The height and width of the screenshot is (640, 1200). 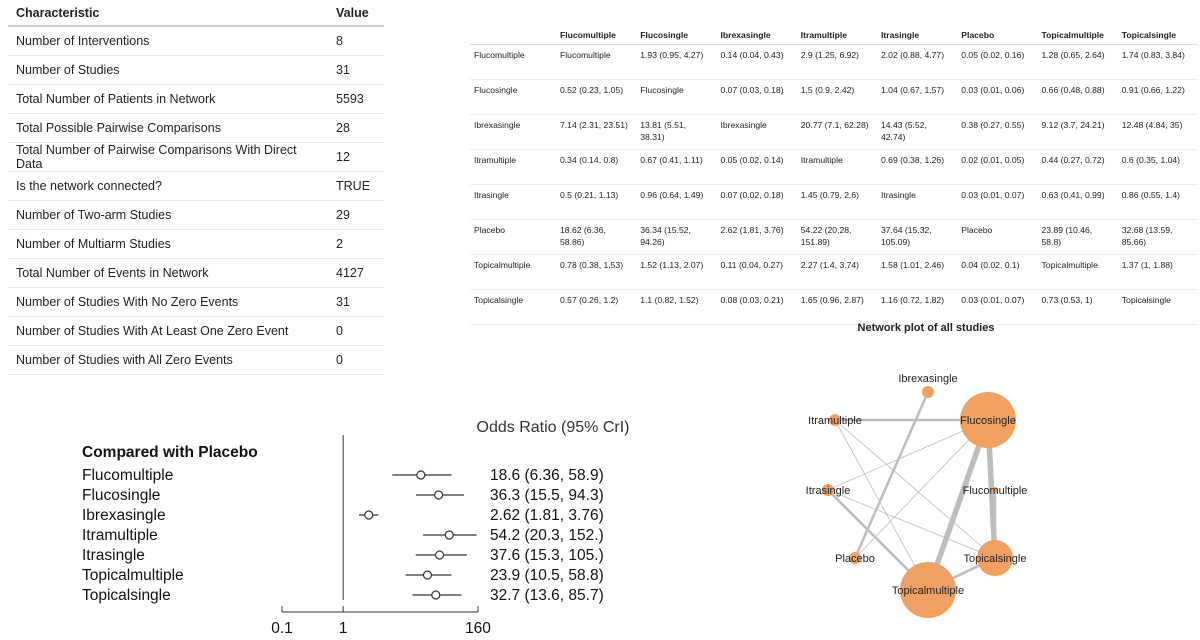 I want to click on league-cell: 0.69 (0.38, 1.26), so click(x=917, y=167).